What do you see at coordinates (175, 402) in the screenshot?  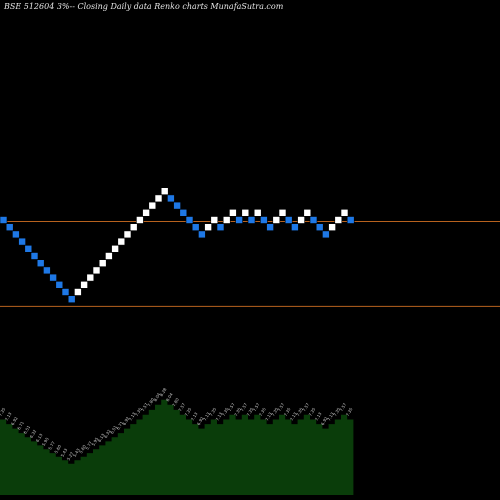 I see `volume-value-label: 7.80` at bounding box center [175, 402].